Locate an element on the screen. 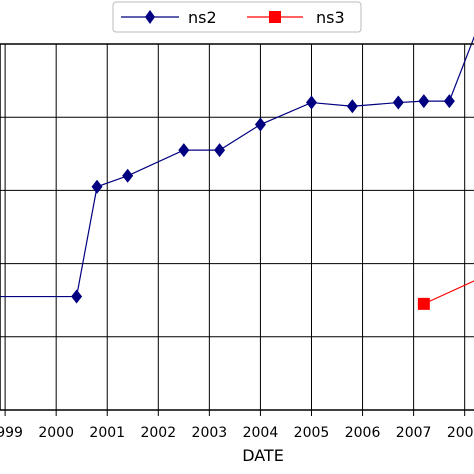 The image size is (474, 474). x-tick-label: 2008 is located at coordinates (460, 433).